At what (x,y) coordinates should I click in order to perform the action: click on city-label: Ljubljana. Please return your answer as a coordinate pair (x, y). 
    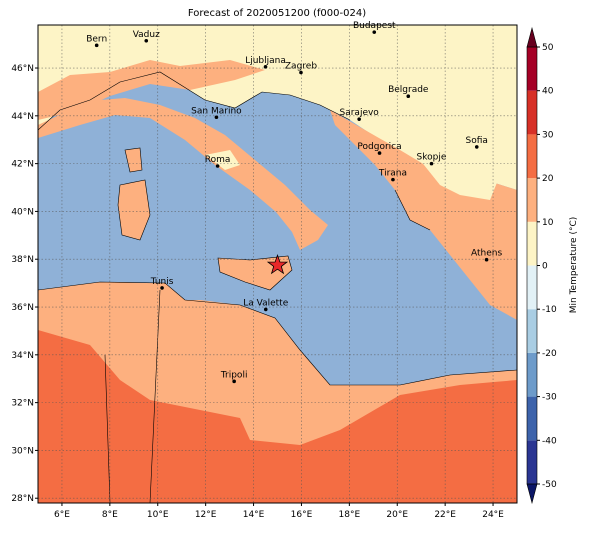
    Looking at the image, I should click on (265, 61).